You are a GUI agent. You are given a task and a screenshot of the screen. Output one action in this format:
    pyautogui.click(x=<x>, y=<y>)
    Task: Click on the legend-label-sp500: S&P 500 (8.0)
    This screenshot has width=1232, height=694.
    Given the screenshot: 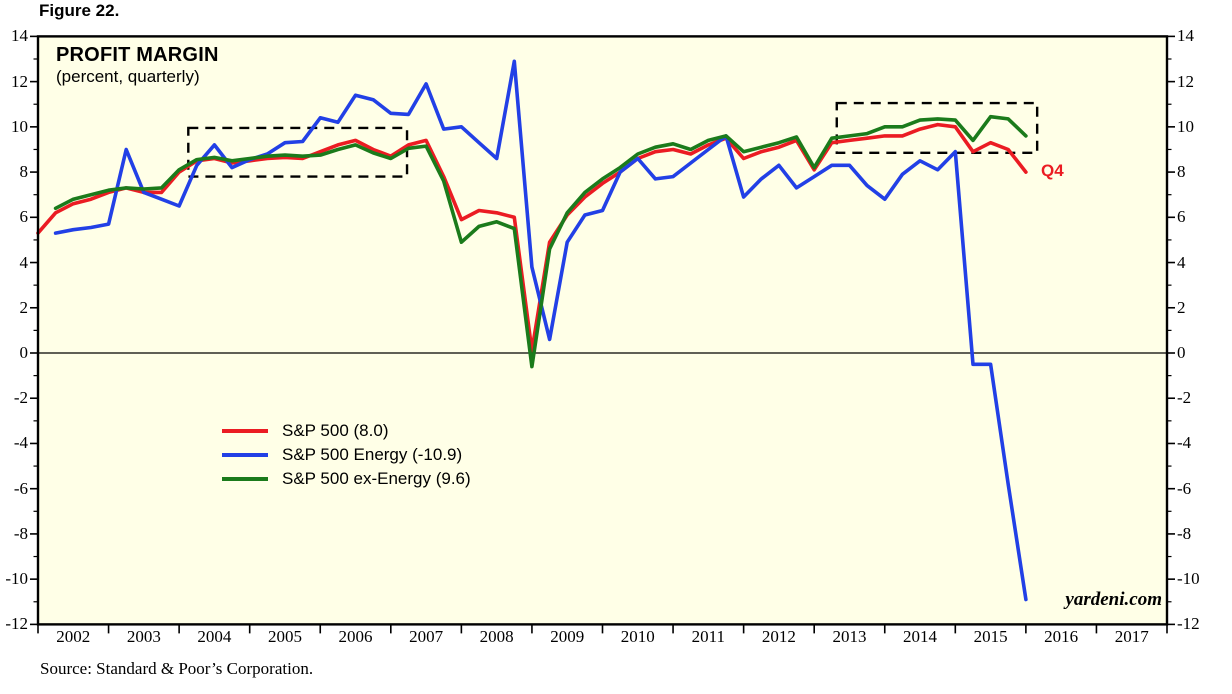 What is the action you would take?
    pyautogui.click(x=335, y=430)
    